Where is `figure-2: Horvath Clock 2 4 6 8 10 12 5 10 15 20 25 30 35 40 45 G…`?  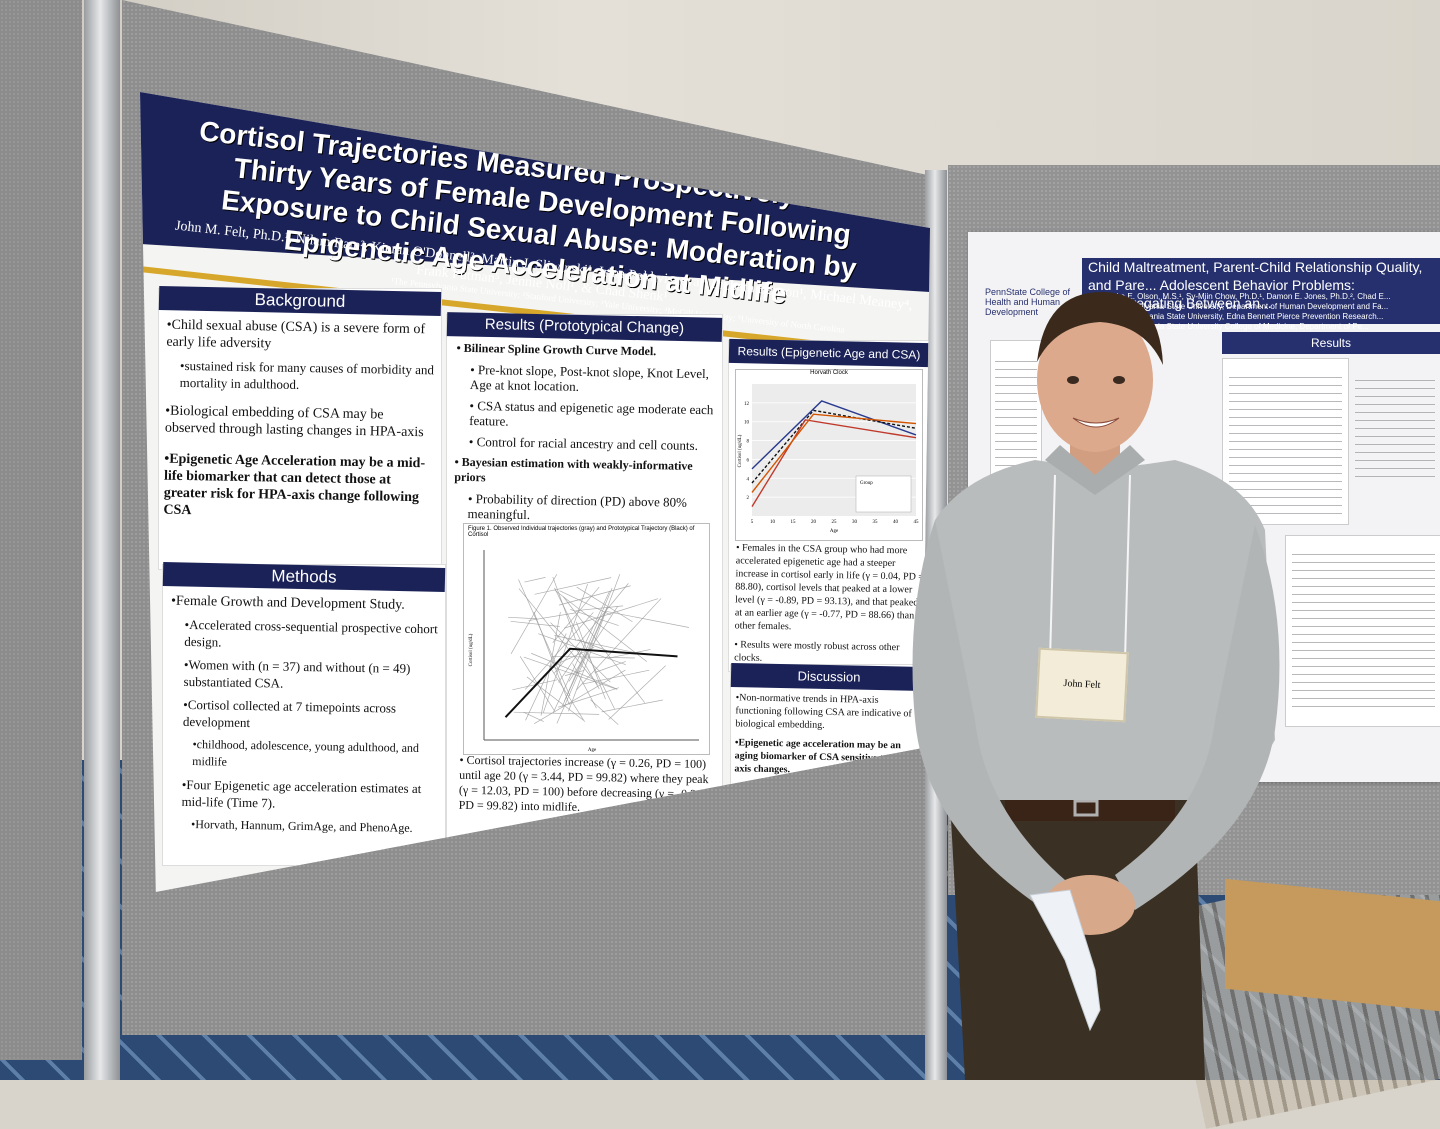 figure-2: Horvath Clock 2 4 6 8 10 12 5 10 15 20 25 30 35 40 45 G… is located at coordinates (829, 455).